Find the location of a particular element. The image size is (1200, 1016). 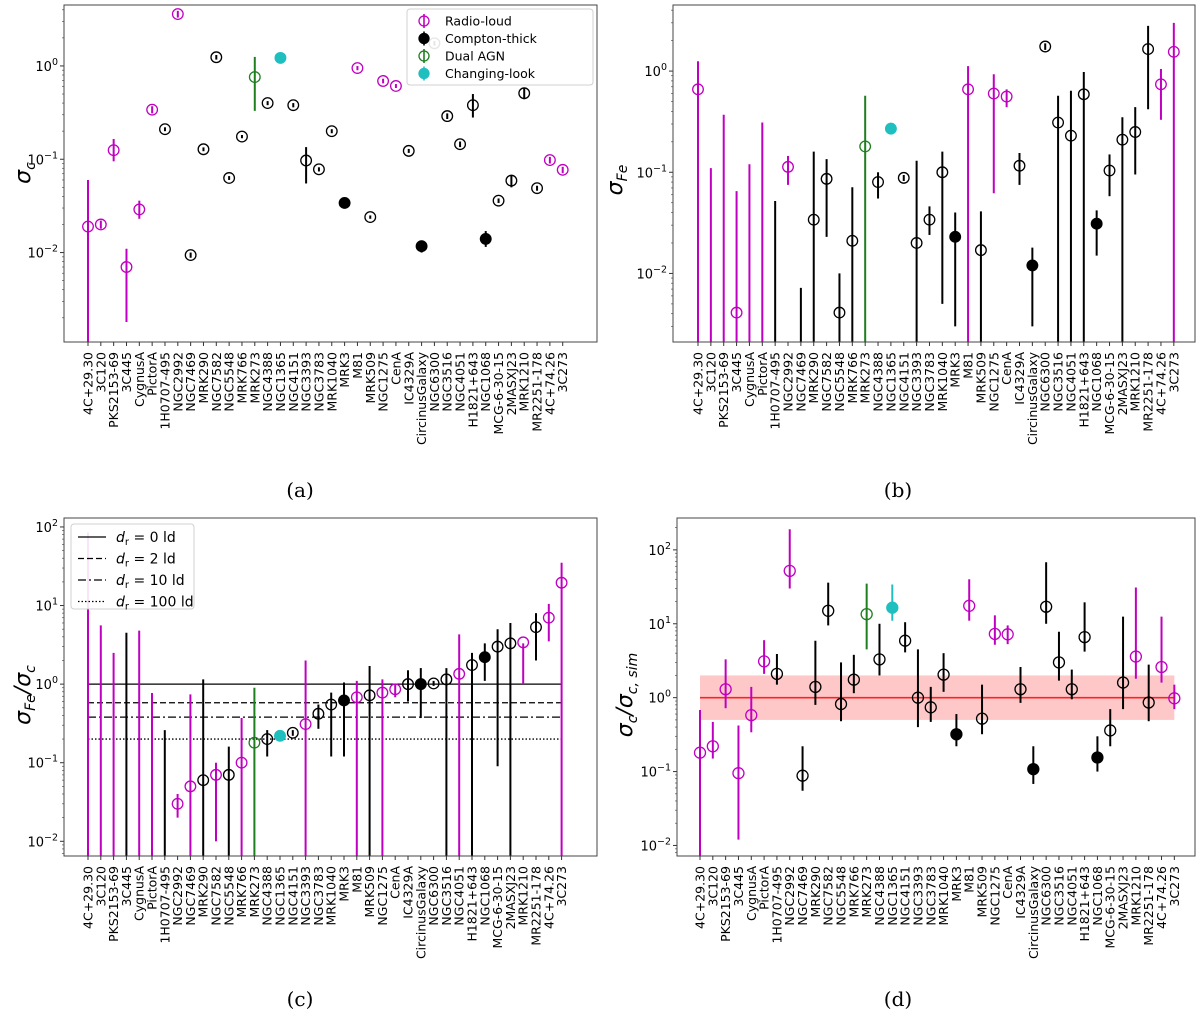

y-tick-label: 10² is located at coordinates (46, 527).